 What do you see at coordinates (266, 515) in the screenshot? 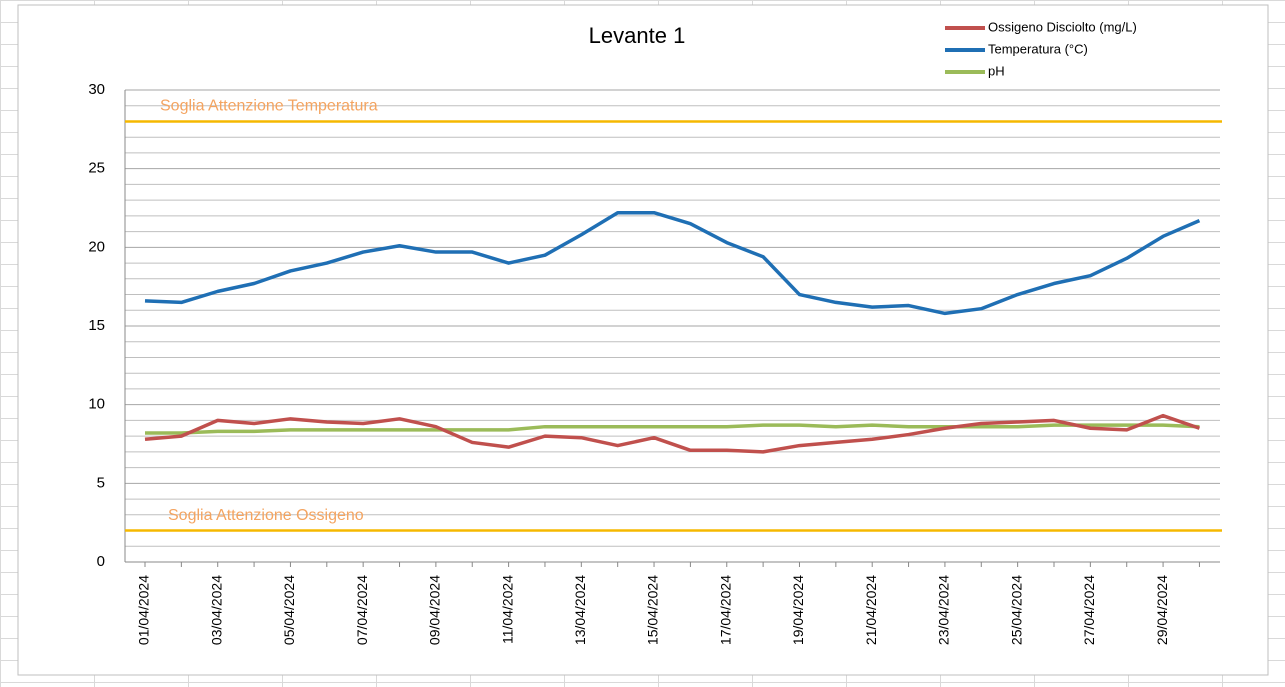
I see `threshold-label: Soglia Attenzione Ossigeno` at bounding box center [266, 515].